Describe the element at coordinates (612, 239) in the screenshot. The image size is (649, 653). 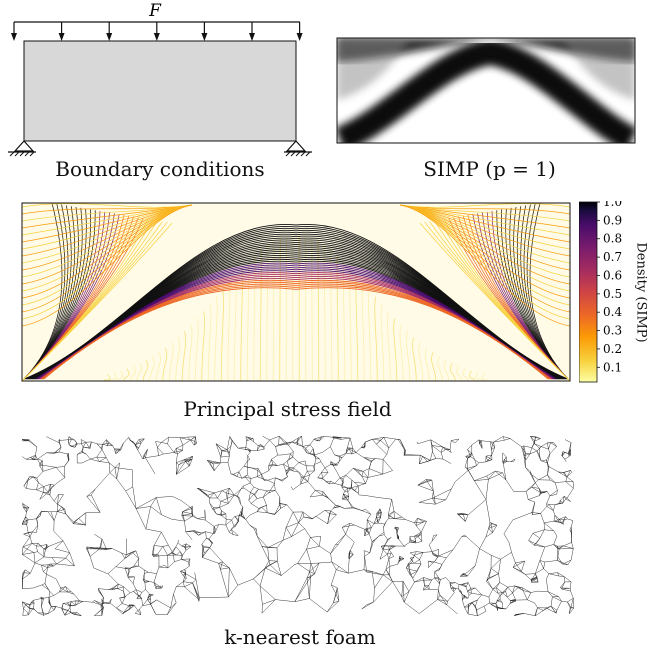
I see `colorbar-tick-label: 0.8` at that location.